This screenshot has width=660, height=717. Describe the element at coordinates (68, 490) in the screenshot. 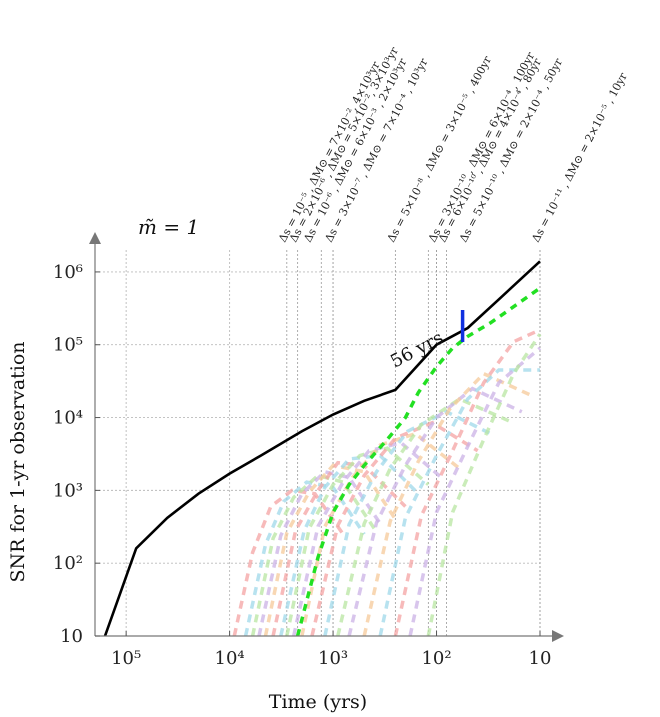

I see `y-tick-label: 10³` at that location.